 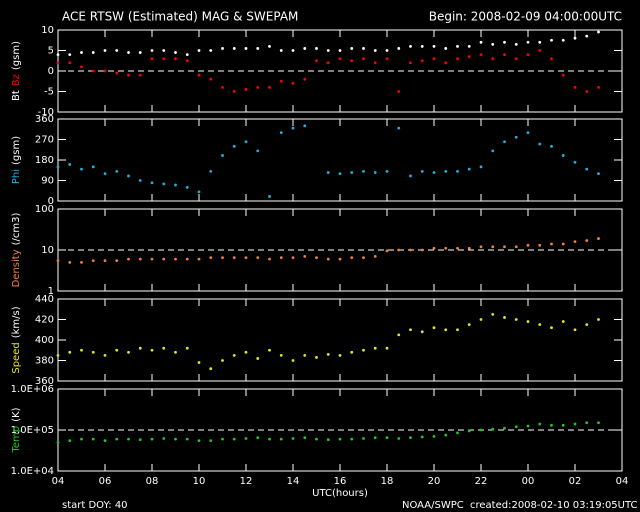 I want to click on x-tick-label: 00, so click(x=528, y=481).